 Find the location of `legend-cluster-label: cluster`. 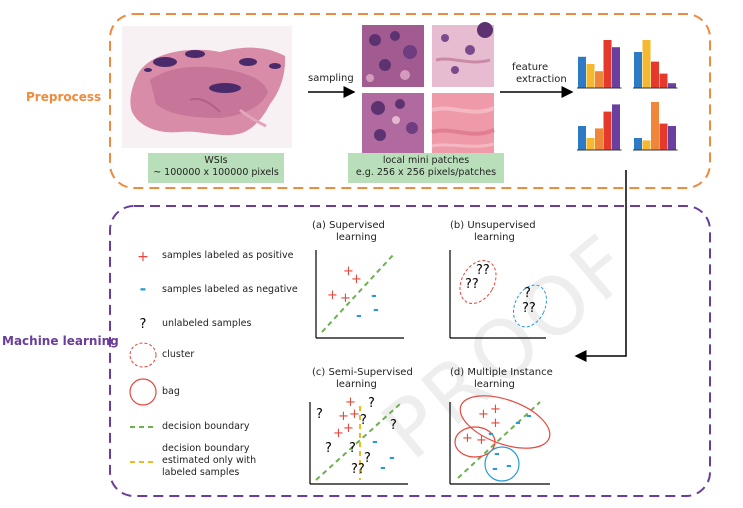

legend-cluster-label: cluster is located at coordinates (178, 354).